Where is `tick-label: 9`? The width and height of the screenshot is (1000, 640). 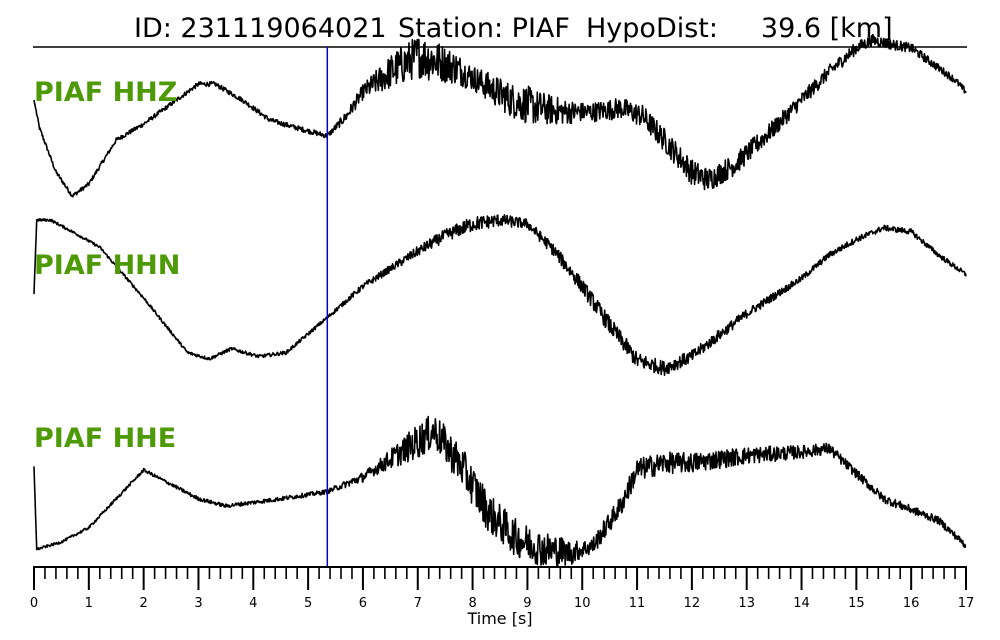 tick-label: 9 is located at coordinates (527, 603).